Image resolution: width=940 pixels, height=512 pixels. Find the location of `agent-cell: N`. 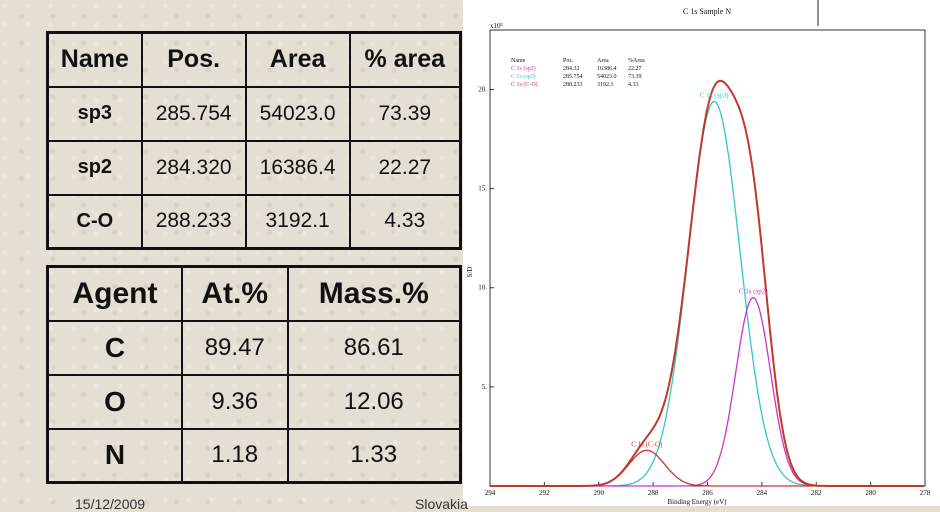

agent-cell: N is located at coordinates (114, 455).